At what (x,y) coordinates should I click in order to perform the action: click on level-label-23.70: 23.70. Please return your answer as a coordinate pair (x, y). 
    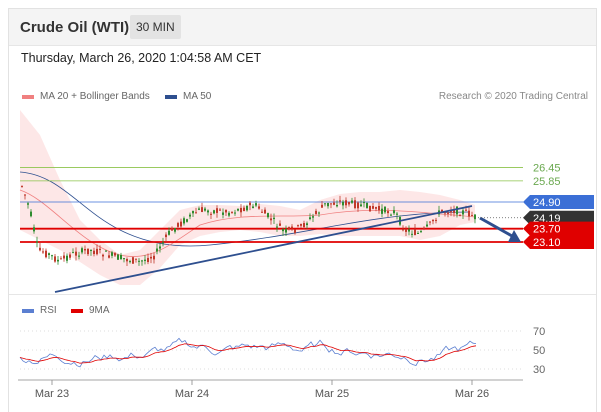
    Looking at the image, I should click on (547, 230).